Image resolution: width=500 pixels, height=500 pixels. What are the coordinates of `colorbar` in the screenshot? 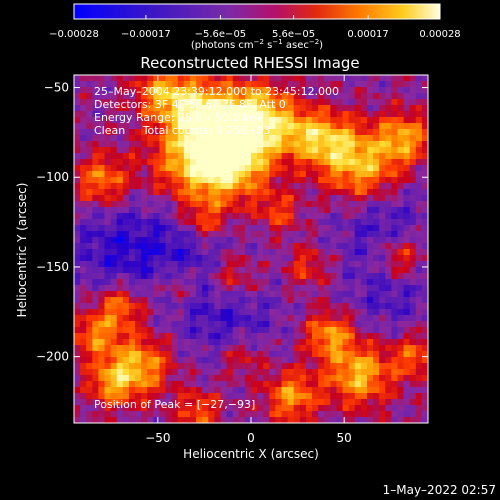 It's located at (257, 11).